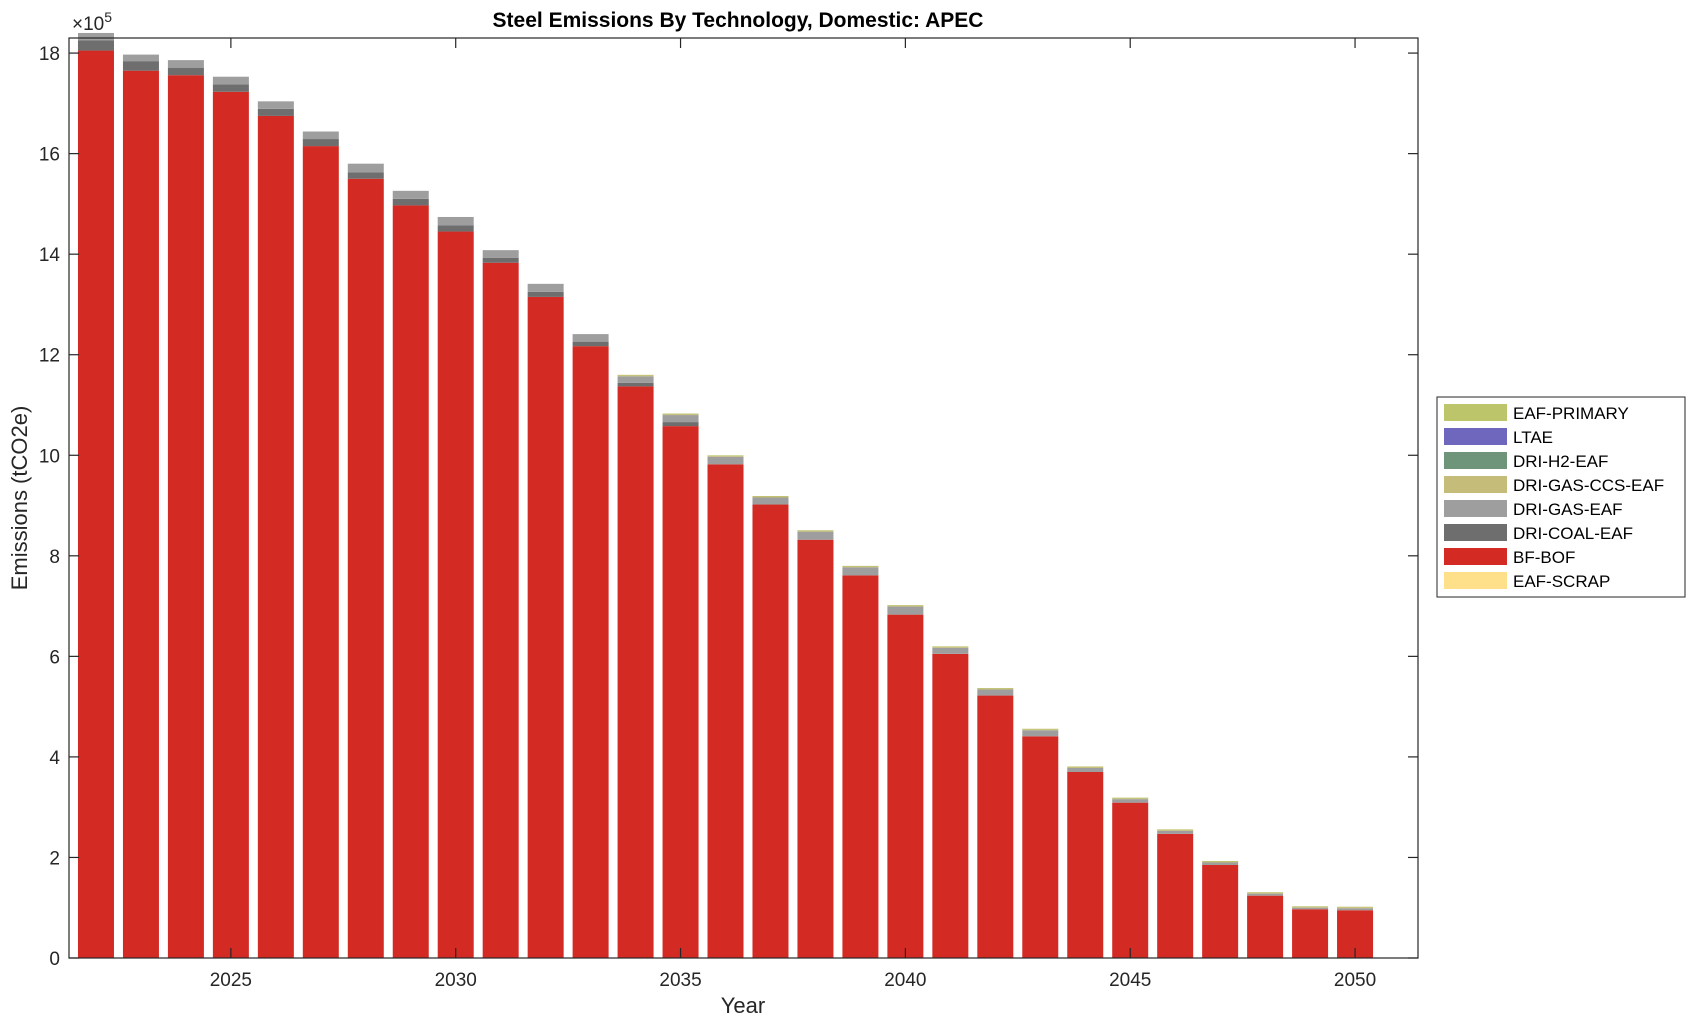 This screenshot has width=1691, height=1022. Describe the element at coordinates (95, 504) in the screenshot. I see `bar-bf-bof-2022` at that location.